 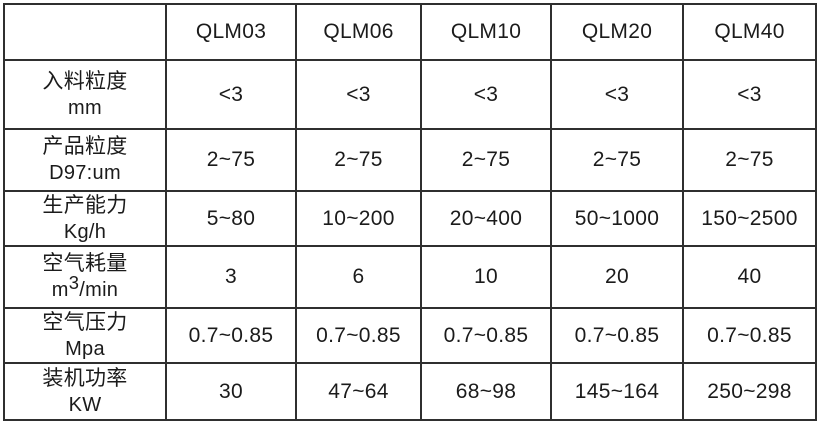 I want to click on row-unit: mm, so click(x=85, y=107).